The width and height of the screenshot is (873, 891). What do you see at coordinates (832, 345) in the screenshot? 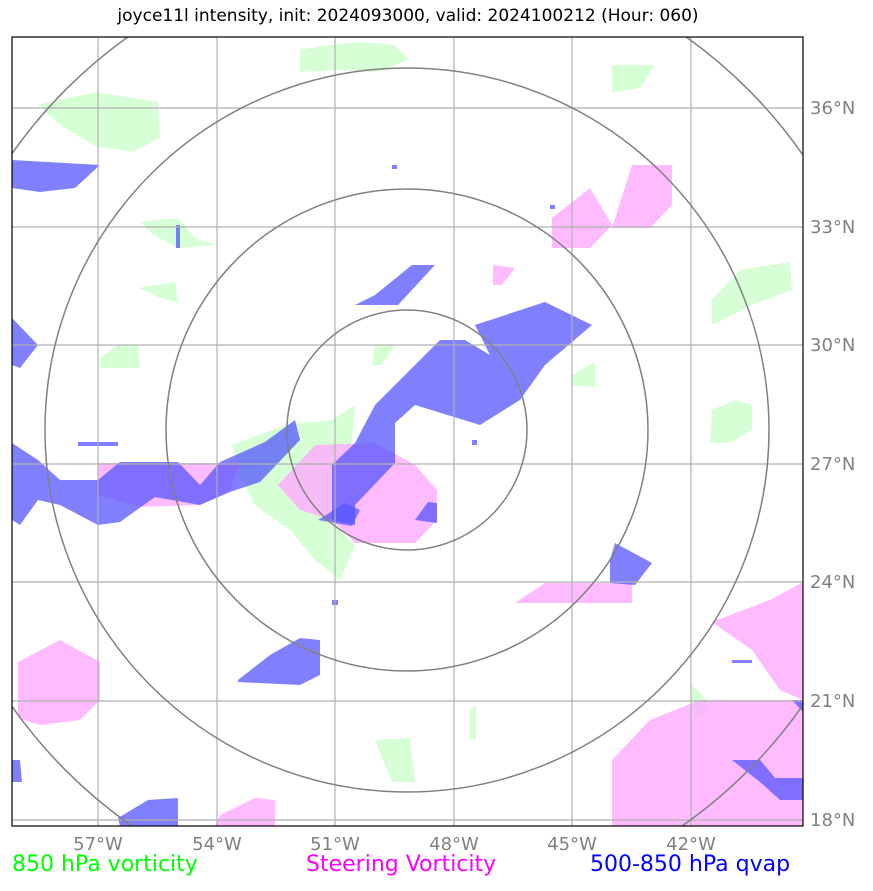
I see `lat-label: 30°N` at bounding box center [832, 345].